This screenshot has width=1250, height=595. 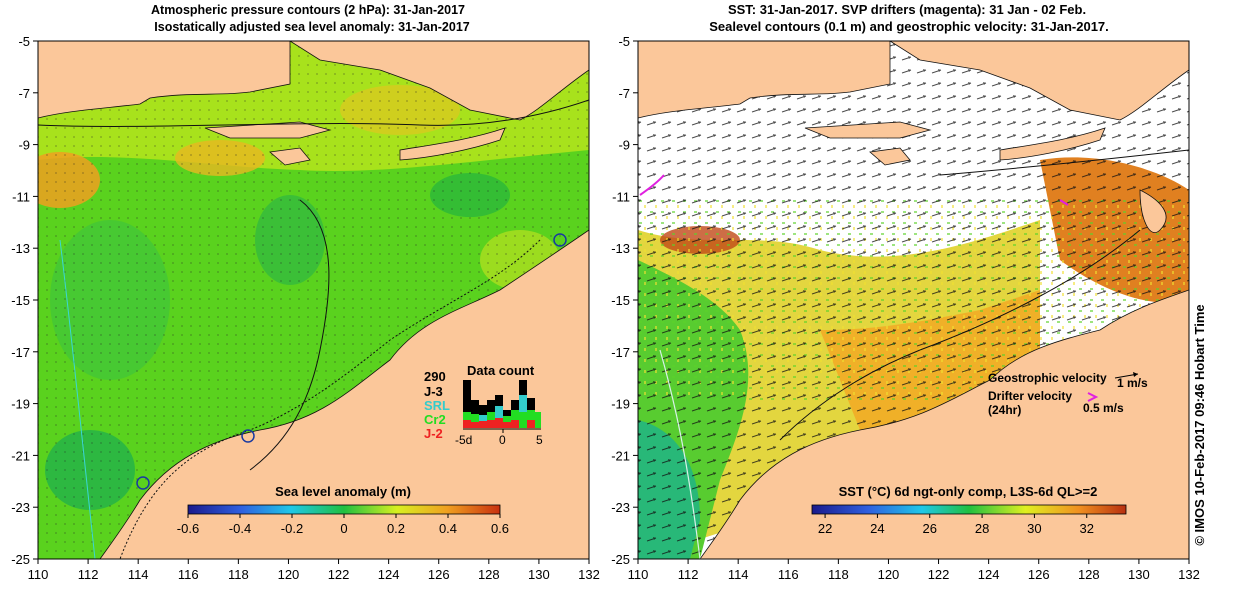 I want to click on geostrophic-arrowhead-icon, so click(x=1135, y=374).